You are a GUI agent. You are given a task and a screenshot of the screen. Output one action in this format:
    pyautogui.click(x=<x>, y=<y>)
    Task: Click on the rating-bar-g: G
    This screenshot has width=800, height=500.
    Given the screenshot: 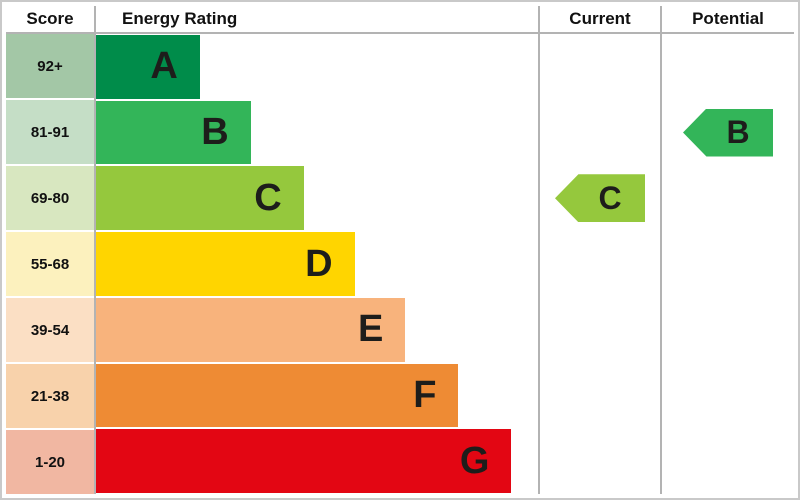 What is the action you would take?
    pyautogui.click(x=304, y=461)
    